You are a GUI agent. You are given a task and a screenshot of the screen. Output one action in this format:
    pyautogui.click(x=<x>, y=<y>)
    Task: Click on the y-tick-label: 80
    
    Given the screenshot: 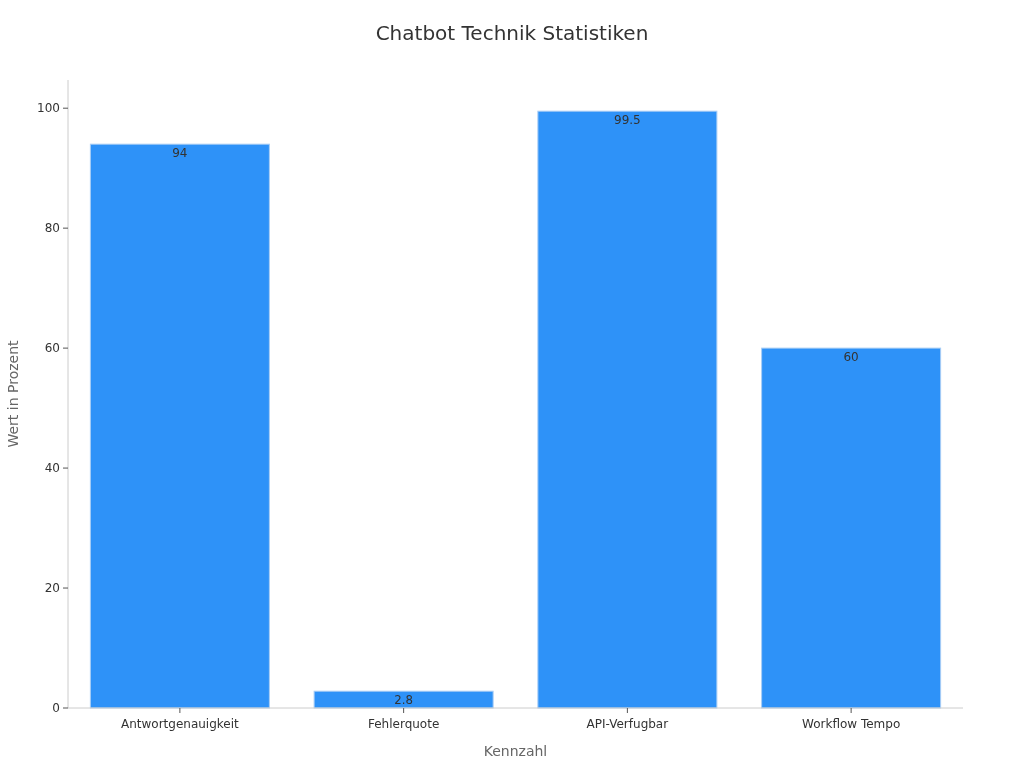 What is the action you would take?
    pyautogui.click(x=52, y=228)
    